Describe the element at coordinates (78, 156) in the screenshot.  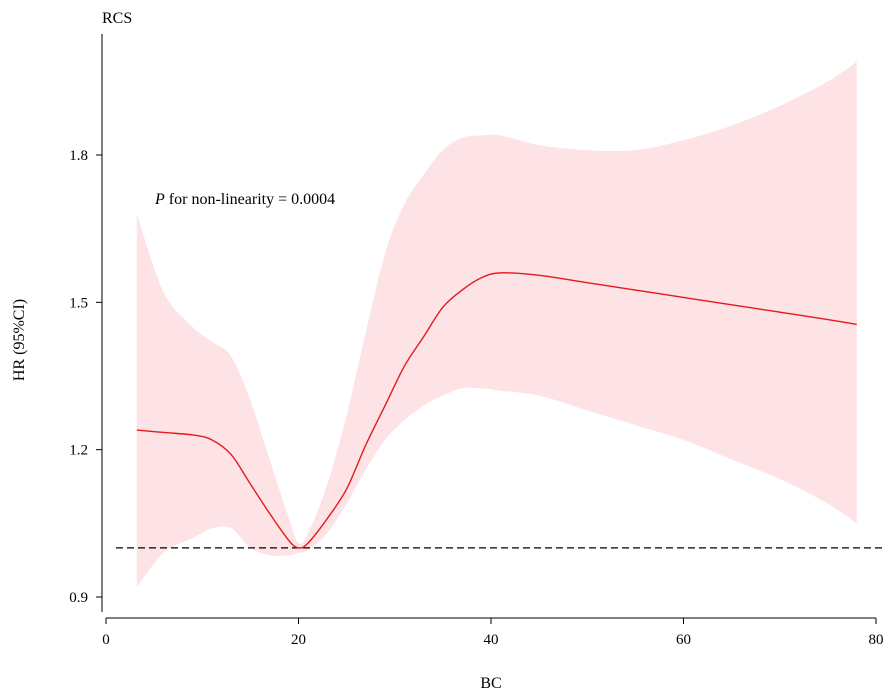
I see `y-tick-label: 1.8` at that location.